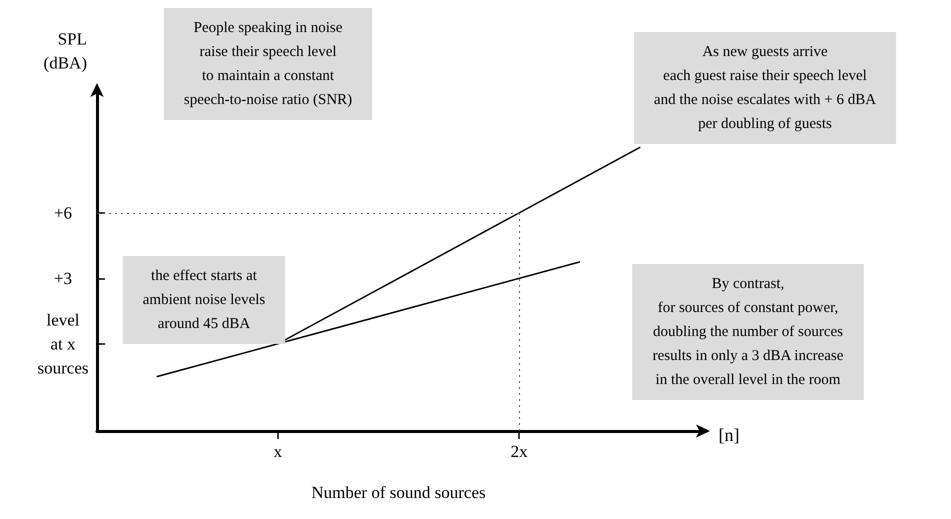  I want to click on x-tick-label: x, so click(278, 451).